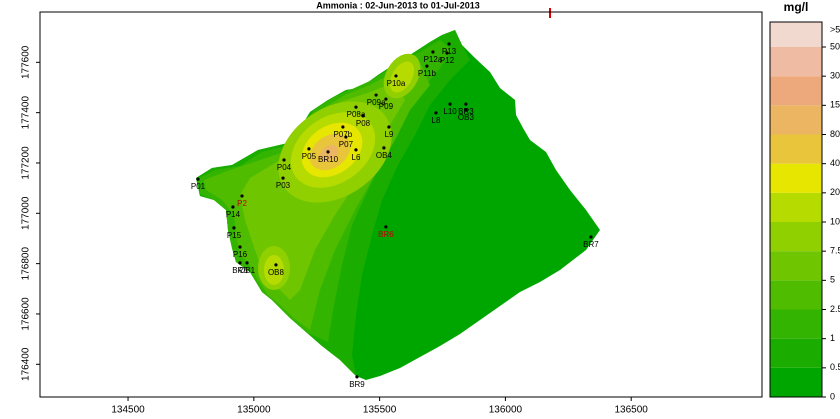 The width and height of the screenshot is (840, 419). Describe the element at coordinates (591, 244) in the screenshot. I see `station-label: BR7` at that location.